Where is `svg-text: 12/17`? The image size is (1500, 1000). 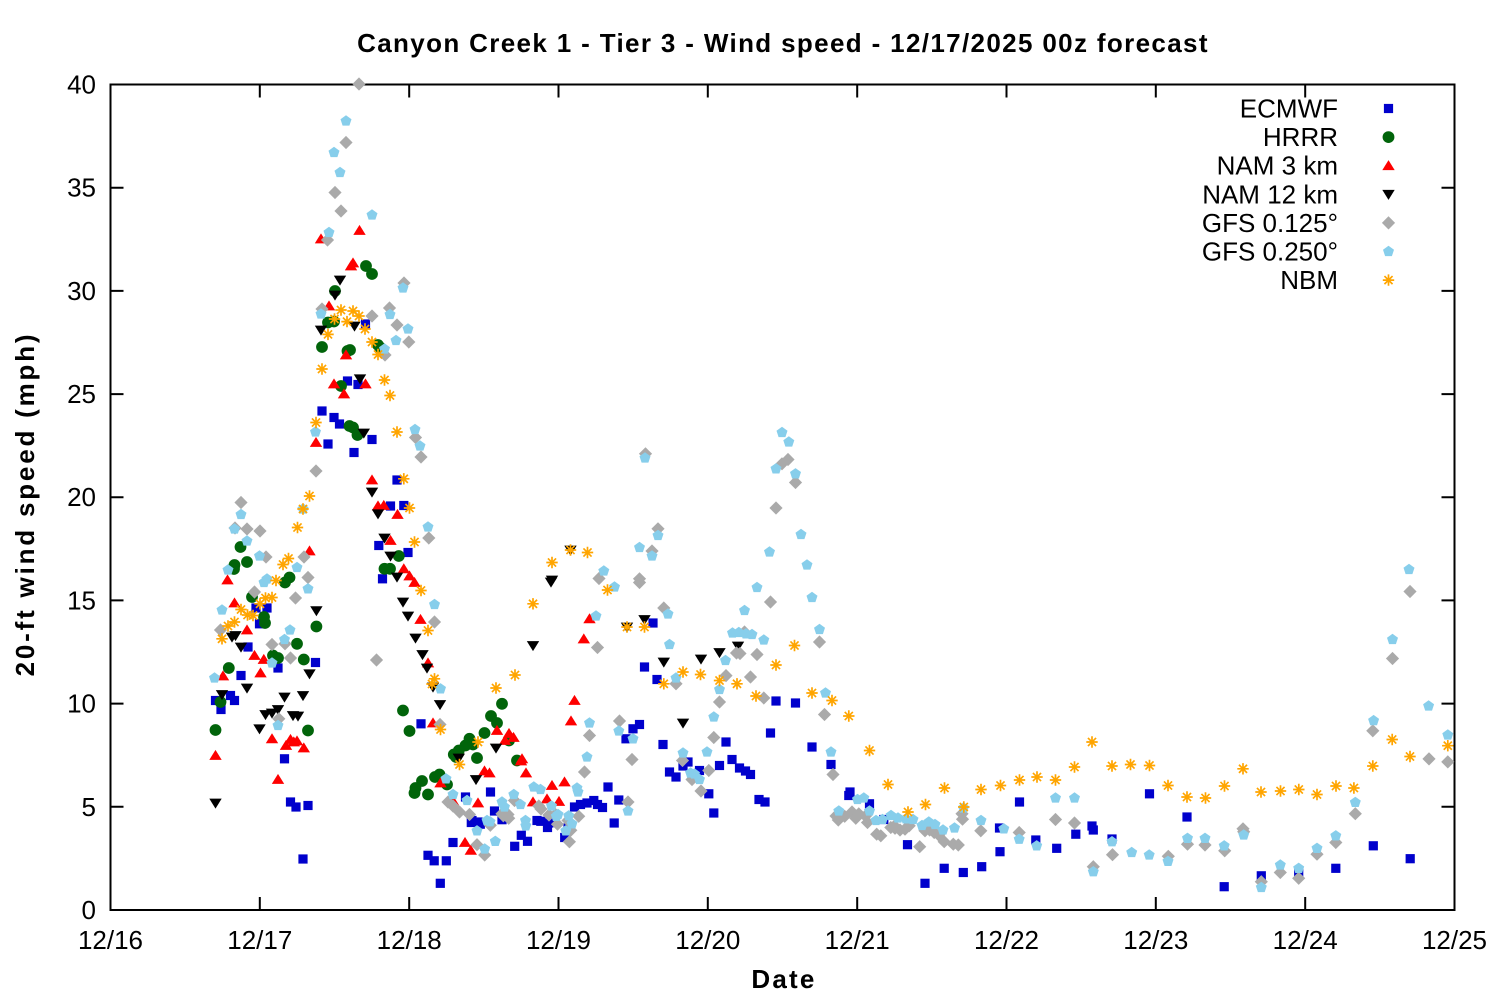
svg-text: 12/17 is located at coordinates (259, 940).